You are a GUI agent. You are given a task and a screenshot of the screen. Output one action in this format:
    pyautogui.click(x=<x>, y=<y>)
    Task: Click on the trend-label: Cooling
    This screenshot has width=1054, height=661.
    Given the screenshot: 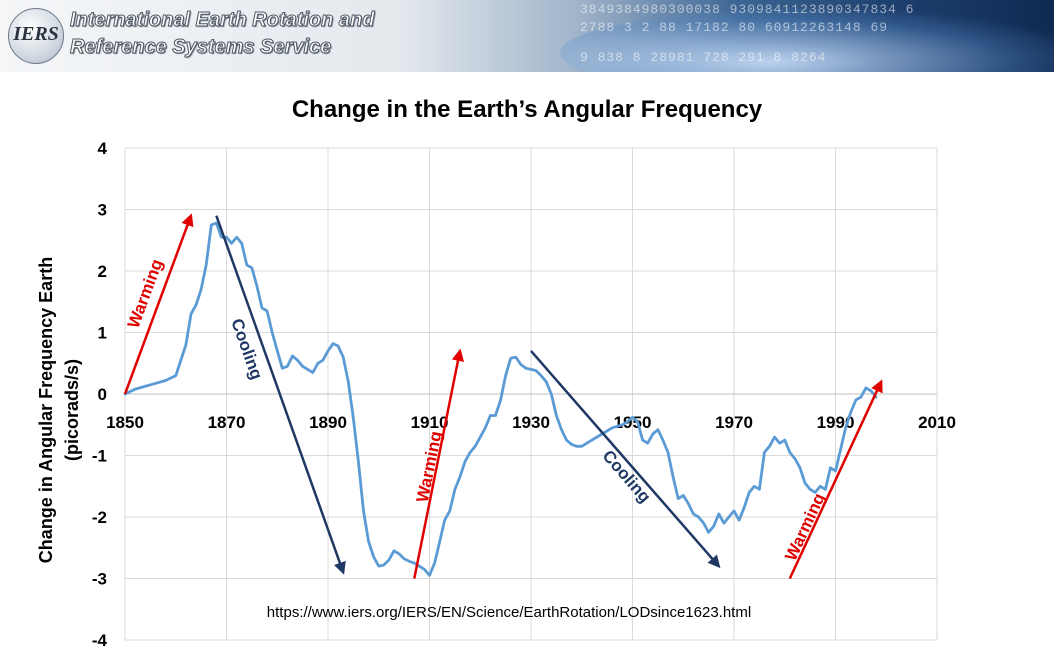 What is the action you would take?
    pyautogui.click(x=246, y=349)
    